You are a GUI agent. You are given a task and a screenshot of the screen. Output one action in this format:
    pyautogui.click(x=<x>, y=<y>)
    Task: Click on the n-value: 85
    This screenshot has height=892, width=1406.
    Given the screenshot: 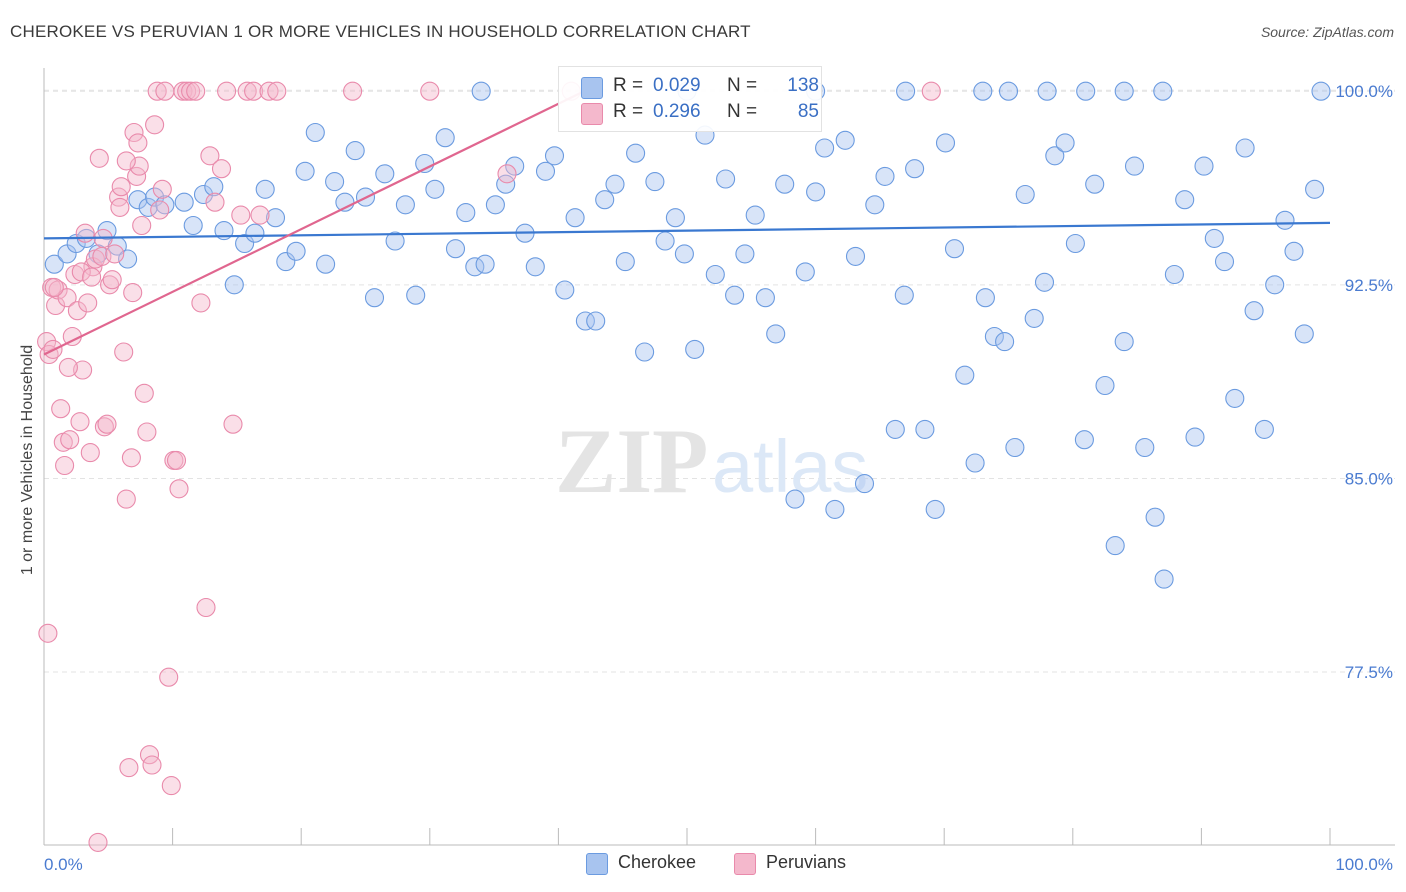 What is the action you would take?
    pyautogui.click(x=808, y=111)
    